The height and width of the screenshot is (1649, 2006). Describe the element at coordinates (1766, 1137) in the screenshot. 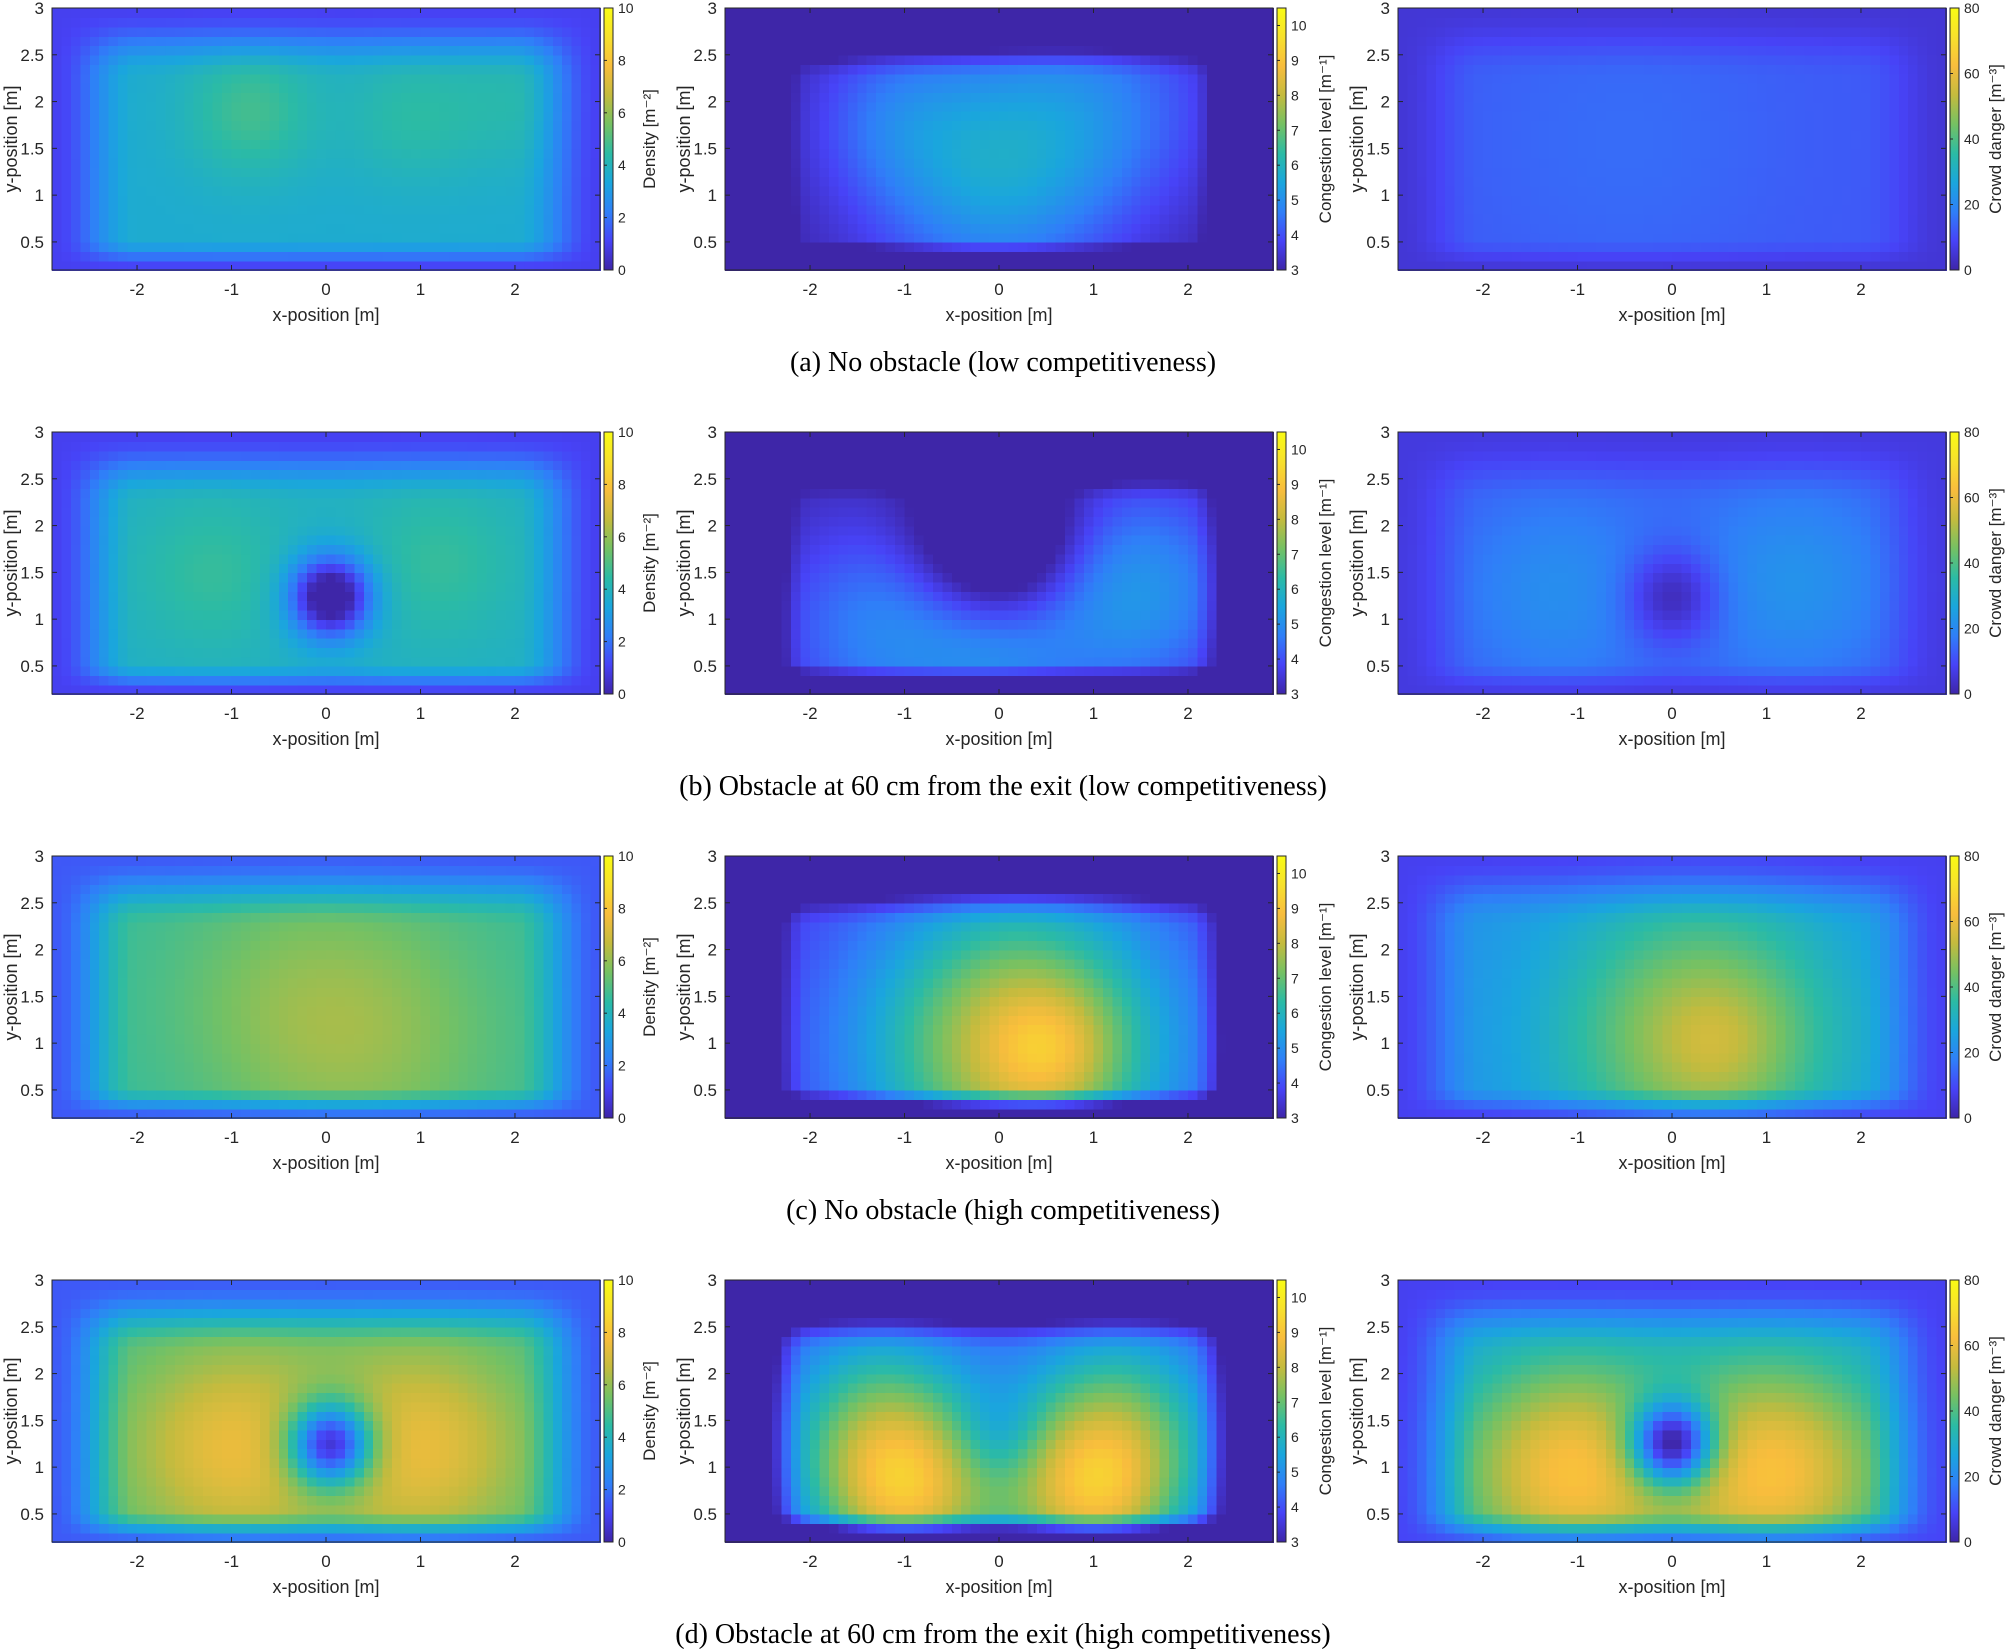

I see `panel-c-danger-xtick-label: 1` at that location.